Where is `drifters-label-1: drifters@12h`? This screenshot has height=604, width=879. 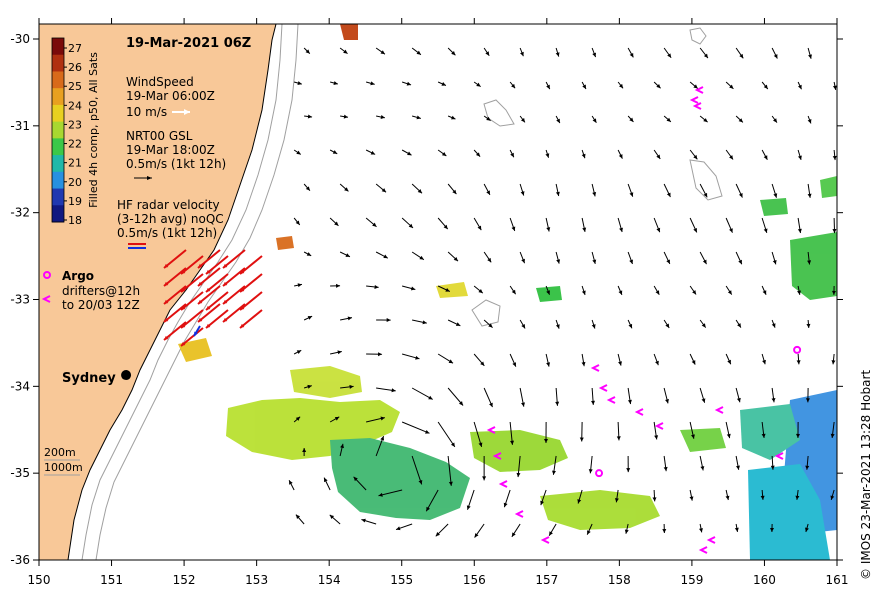
drifters-label-1: drifters@12h is located at coordinates (101, 291).